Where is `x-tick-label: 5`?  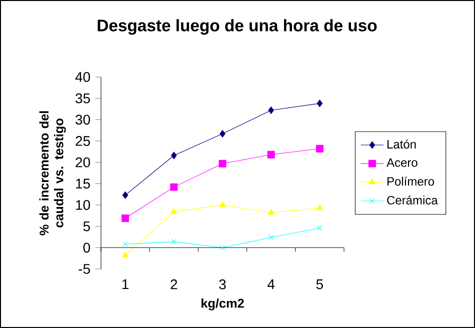
x-tick-label: 5 is located at coordinates (320, 284).